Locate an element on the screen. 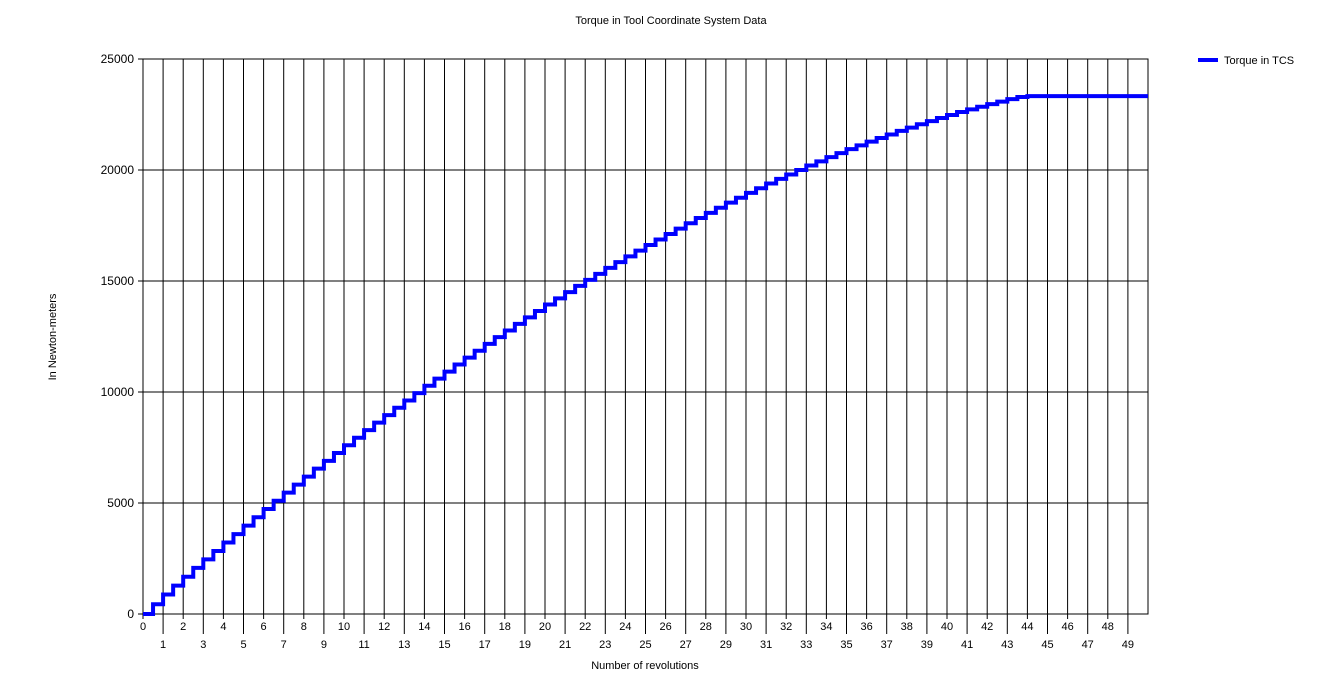 This screenshot has height=681, width=1335. x-tick-label: 36 is located at coordinates (866, 627).